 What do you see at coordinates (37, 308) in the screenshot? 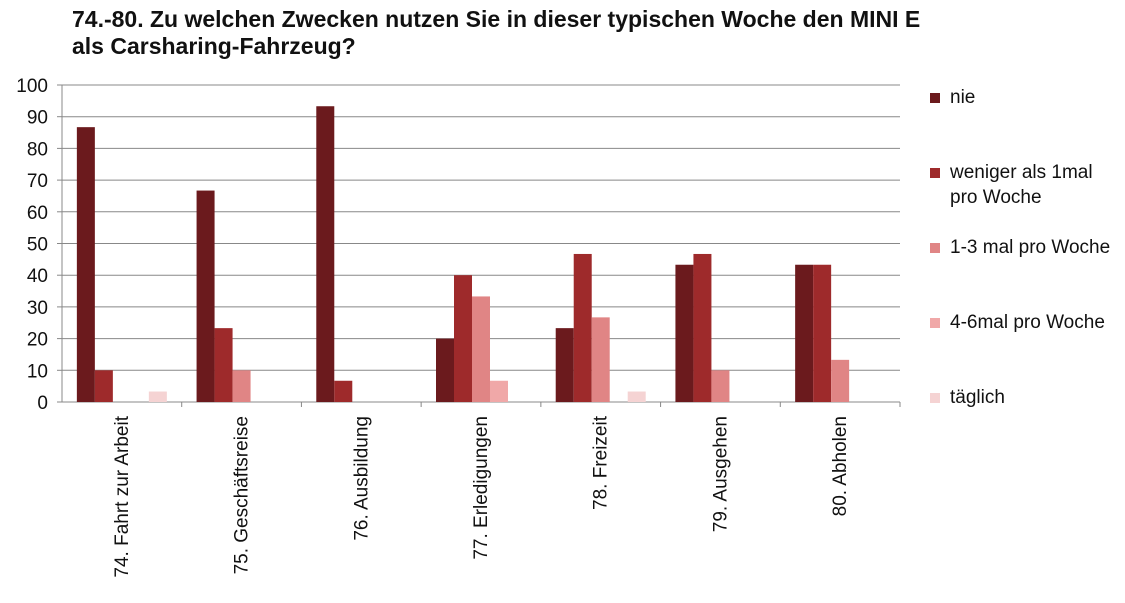
I see `y-tick-label: 30` at bounding box center [37, 308].